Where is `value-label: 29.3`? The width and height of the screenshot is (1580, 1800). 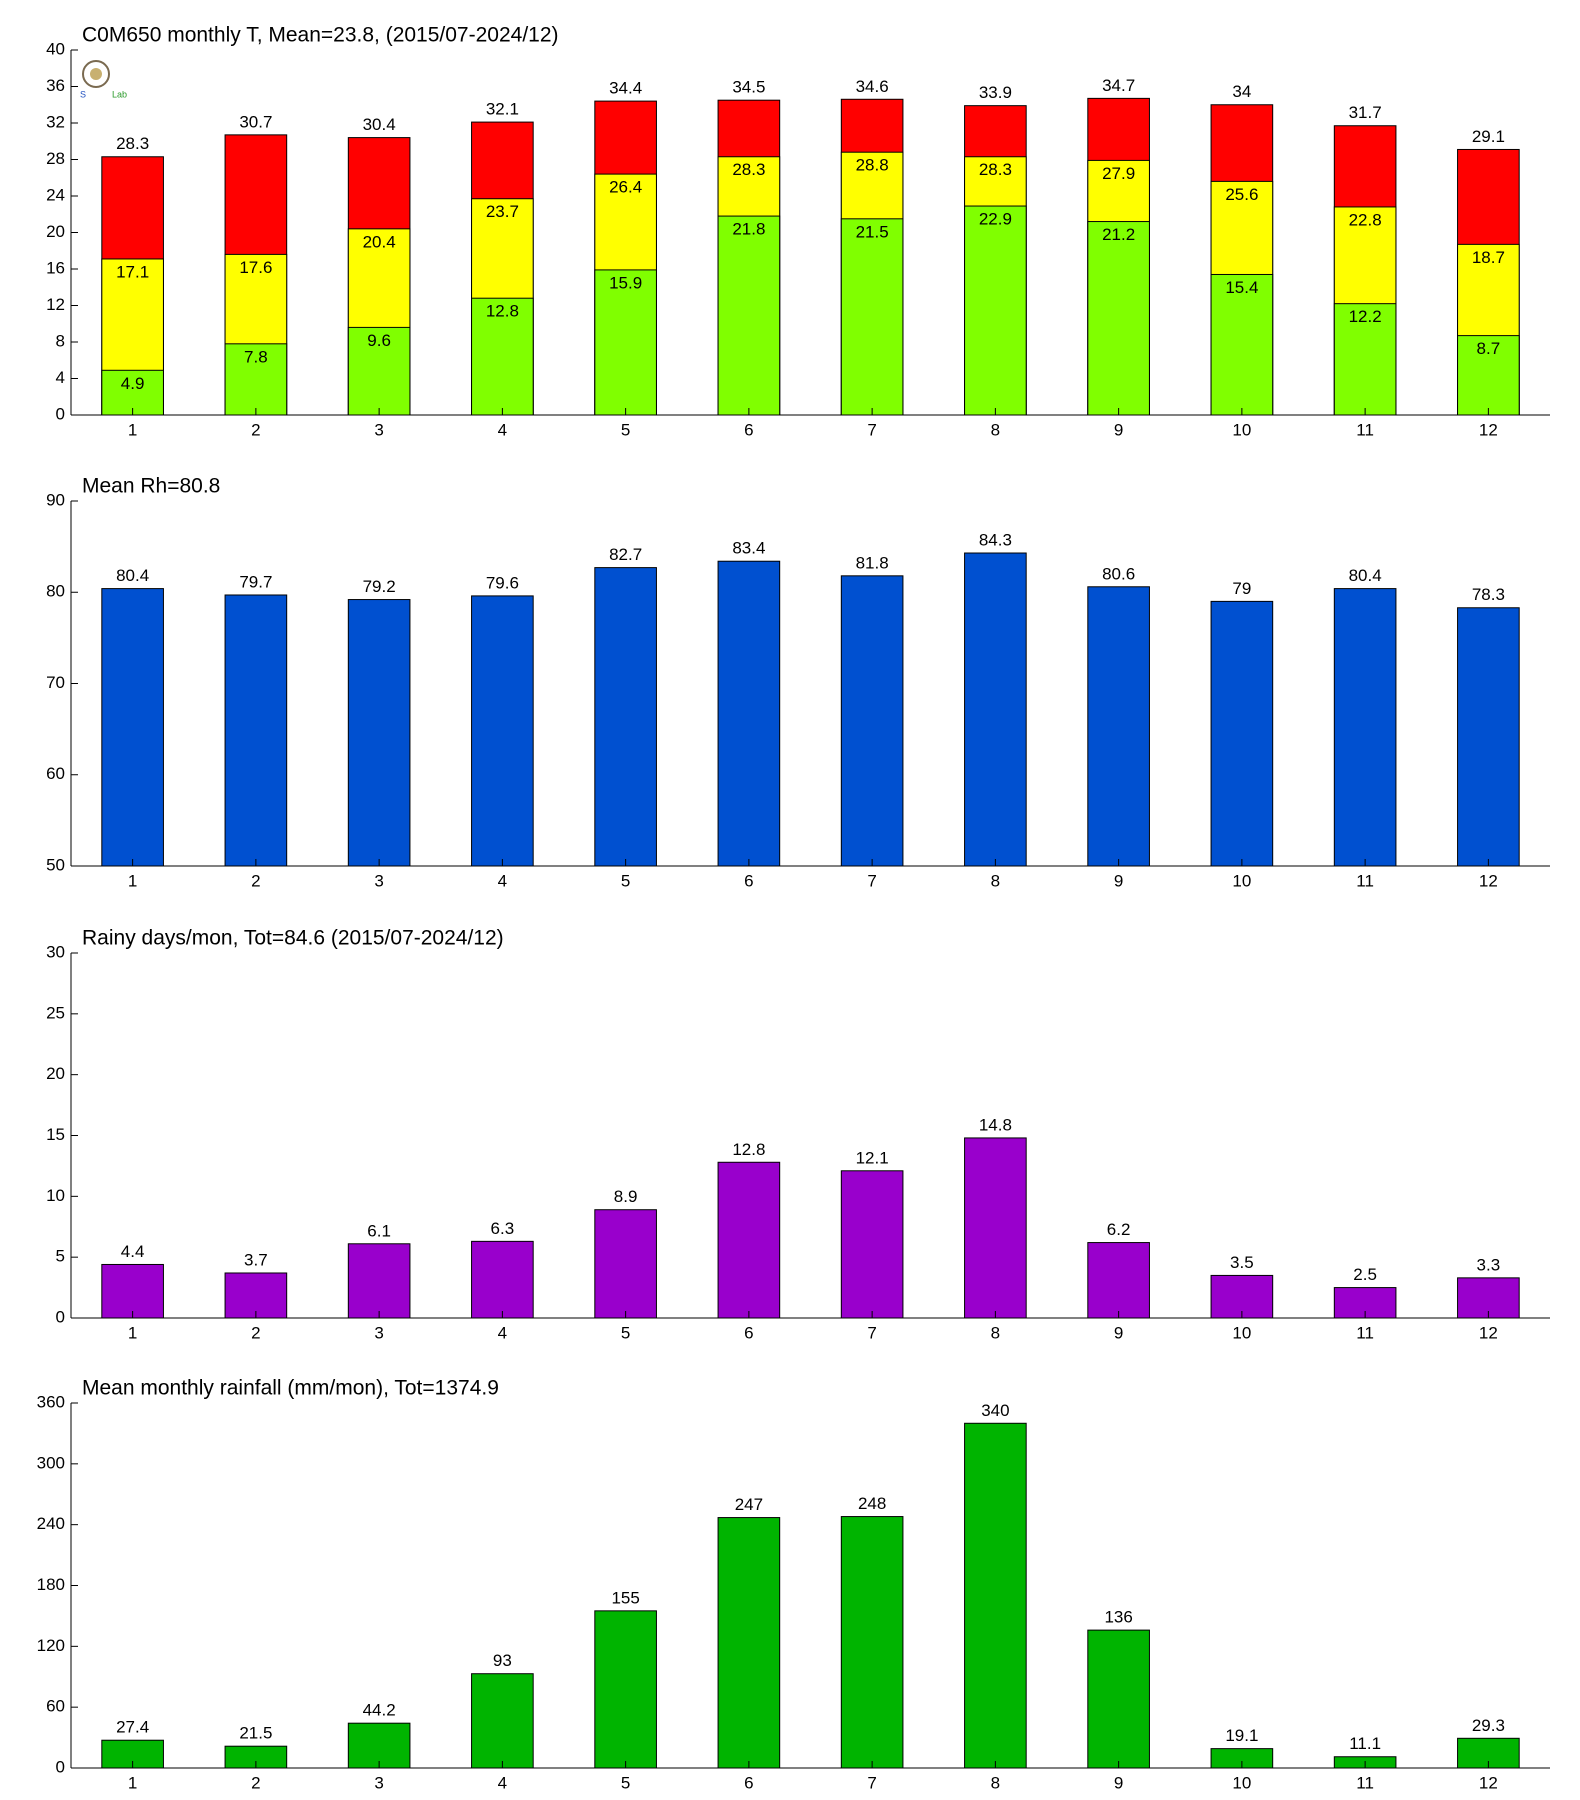 value-label: 29.3 is located at coordinates (1488, 1725).